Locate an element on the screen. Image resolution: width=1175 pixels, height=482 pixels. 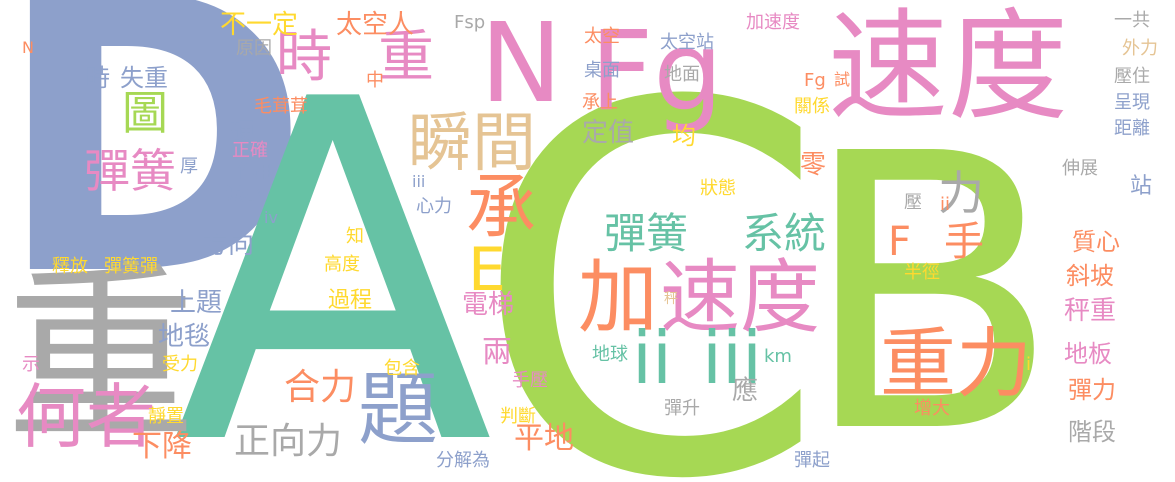
word-cloud-word: 承 is located at coordinates (501, 207).